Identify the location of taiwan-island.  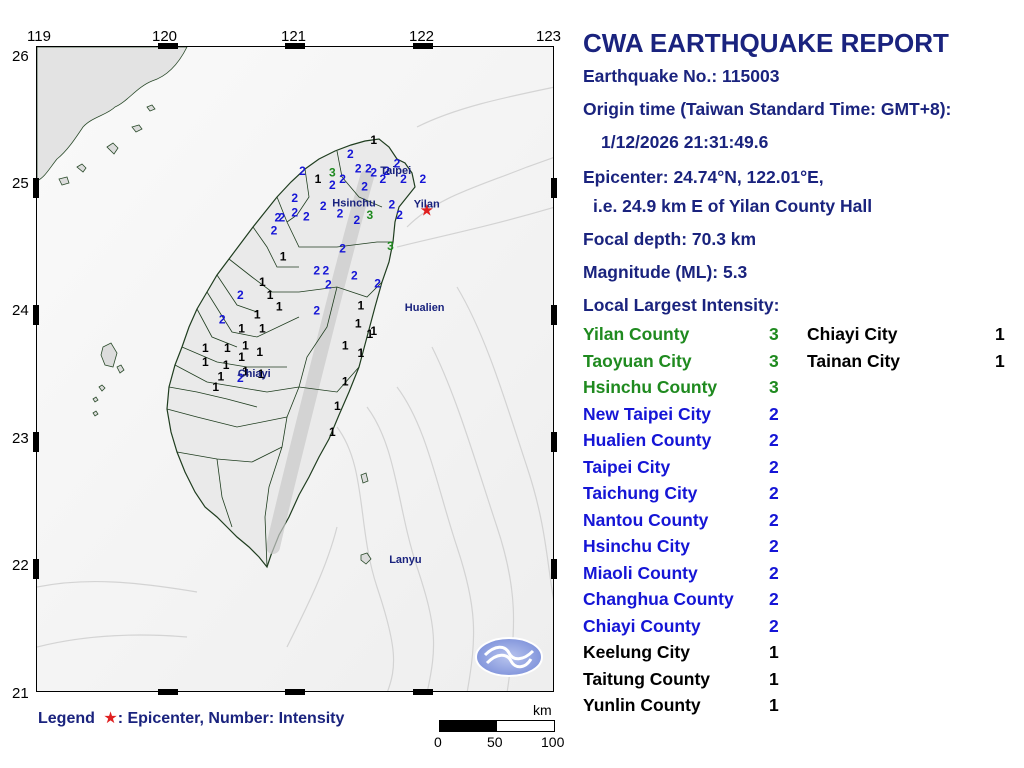
(291, 353).